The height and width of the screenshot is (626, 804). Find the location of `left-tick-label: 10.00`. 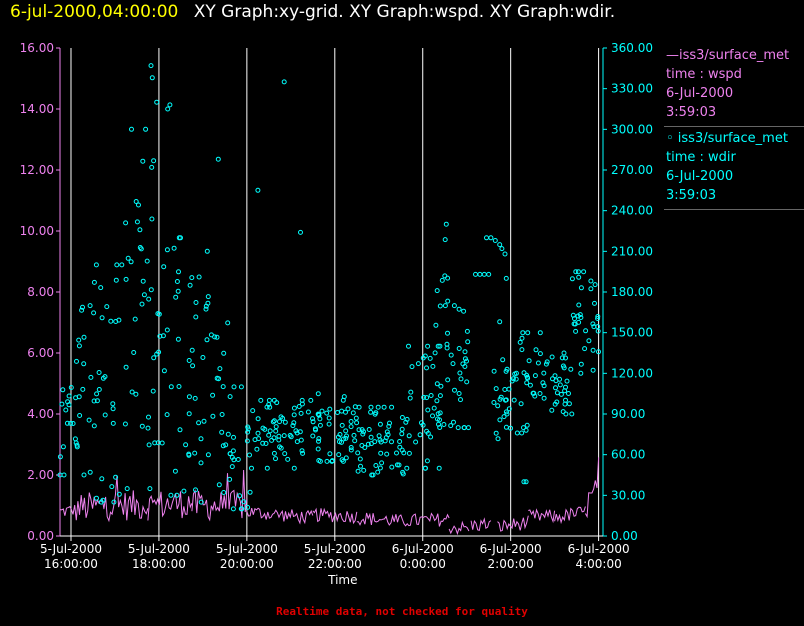

left-tick-label: 10.00 is located at coordinates (37, 231).